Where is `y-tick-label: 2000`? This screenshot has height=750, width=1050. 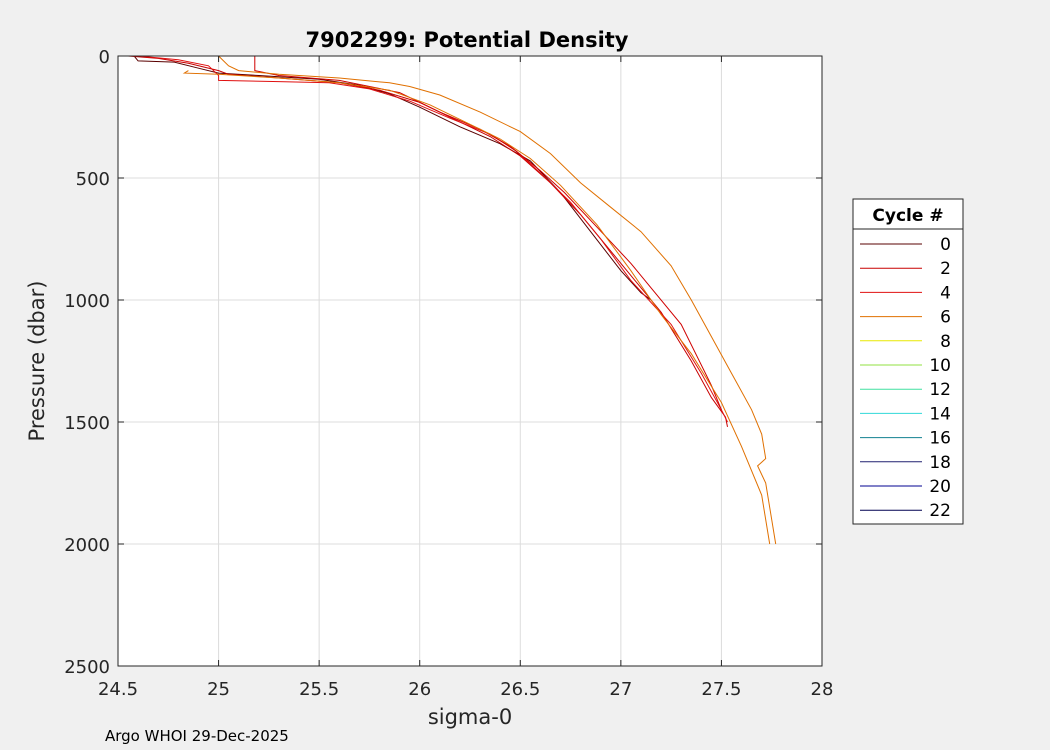
y-tick-label: 2000 is located at coordinates (87, 545).